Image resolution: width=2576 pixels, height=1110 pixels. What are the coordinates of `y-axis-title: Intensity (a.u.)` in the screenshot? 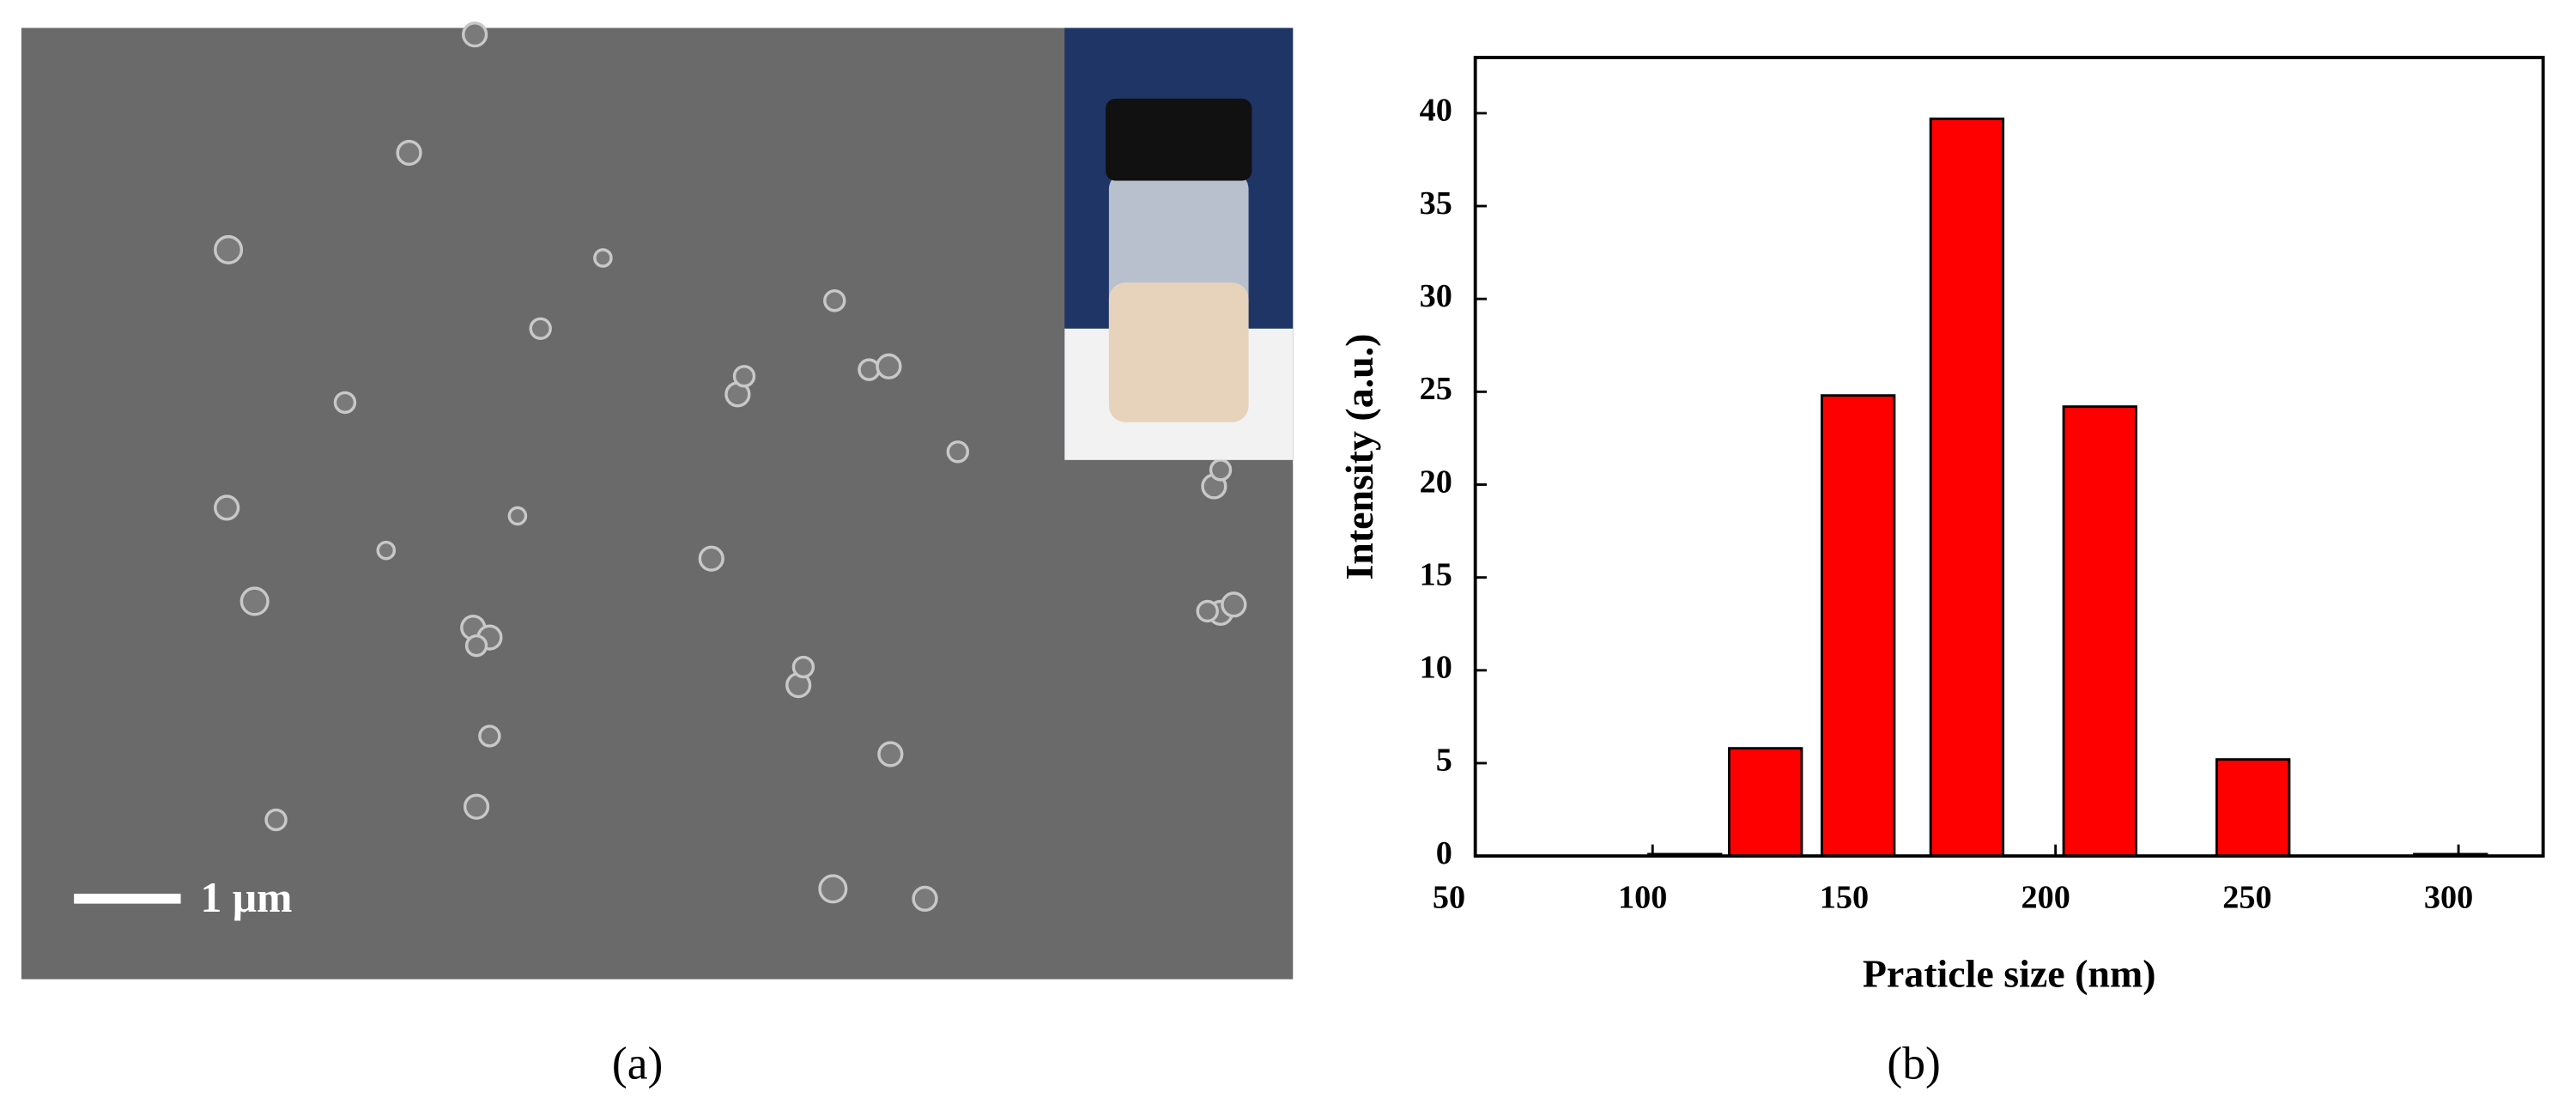 It's located at (1359, 457).